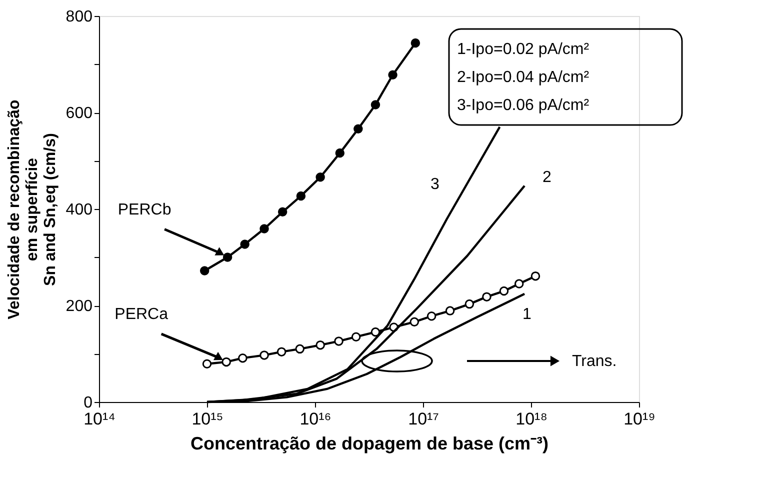 The height and width of the screenshot is (491, 757). What do you see at coordinates (79, 17) in the screenshot?
I see `y-tick-label: 800` at bounding box center [79, 17].